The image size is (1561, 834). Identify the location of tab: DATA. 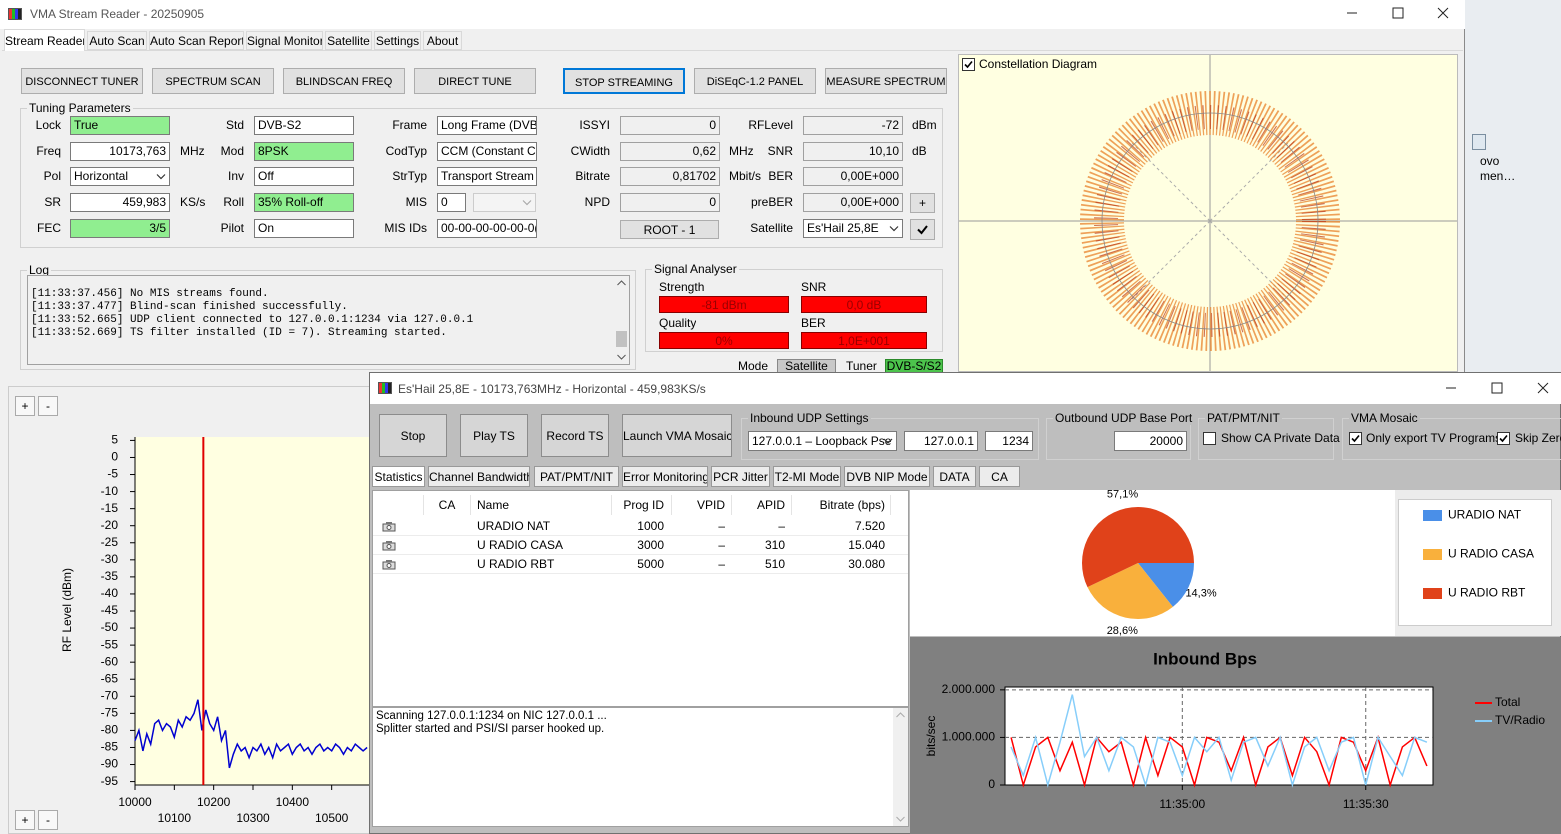
(954, 476).